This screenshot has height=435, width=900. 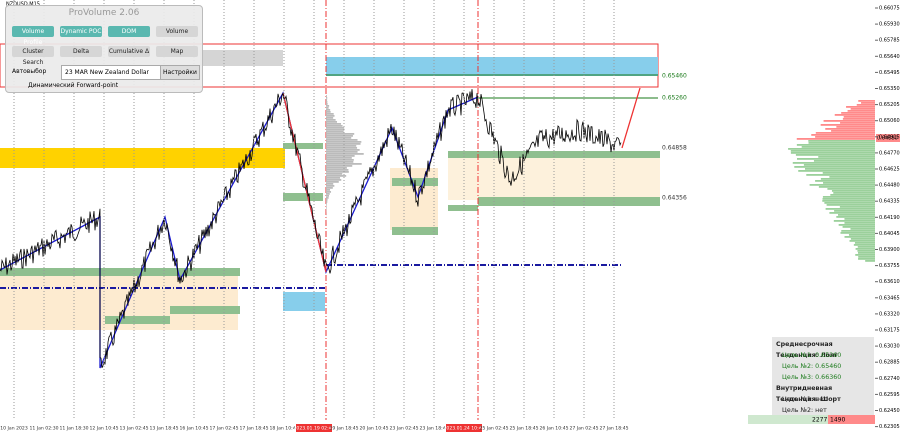 What do you see at coordinates (163, 429) in the screenshot?
I see `x-tick-label: 13 Jan 18:45` at bounding box center [163, 429].